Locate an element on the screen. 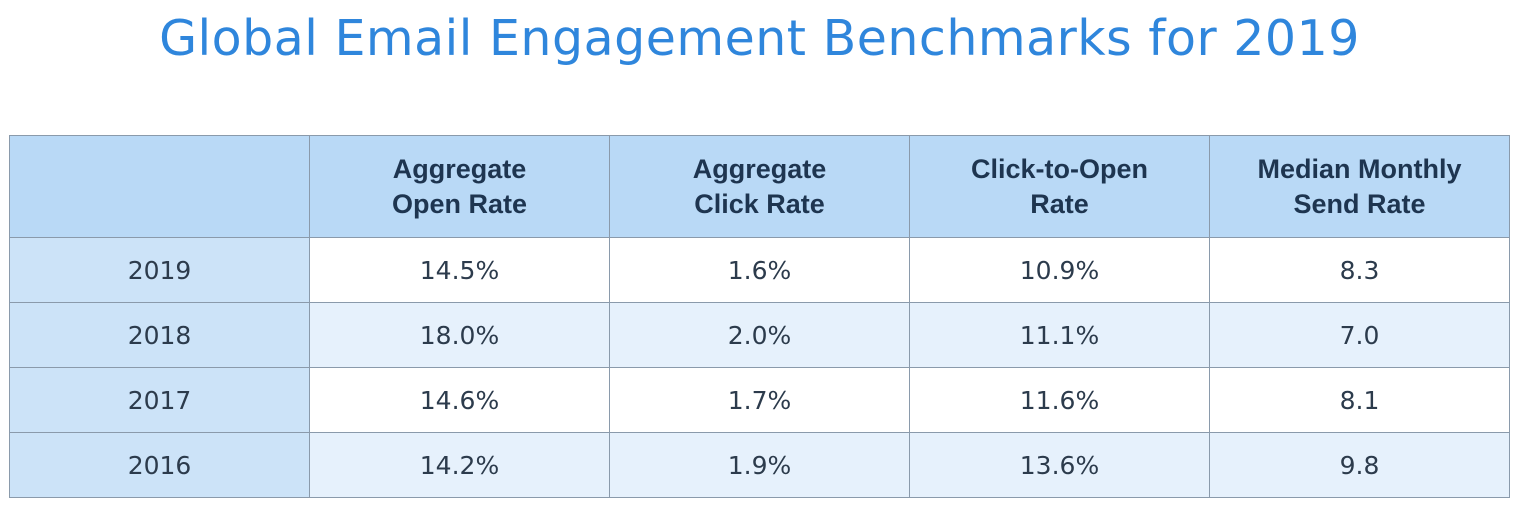  click-to-open-cell: 11.6% is located at coordinates (1059, 400).